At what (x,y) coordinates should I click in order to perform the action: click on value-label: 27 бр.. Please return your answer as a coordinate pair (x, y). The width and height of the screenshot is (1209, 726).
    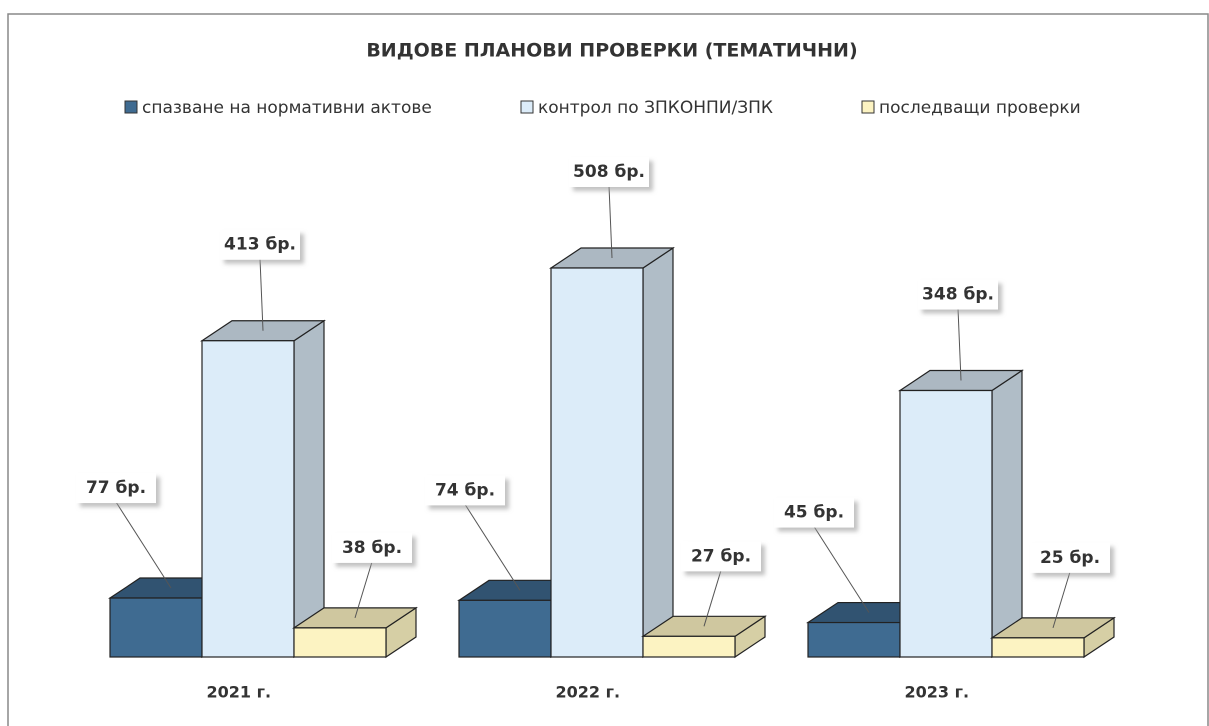
    Looking at the image, I should click on (721, 556).